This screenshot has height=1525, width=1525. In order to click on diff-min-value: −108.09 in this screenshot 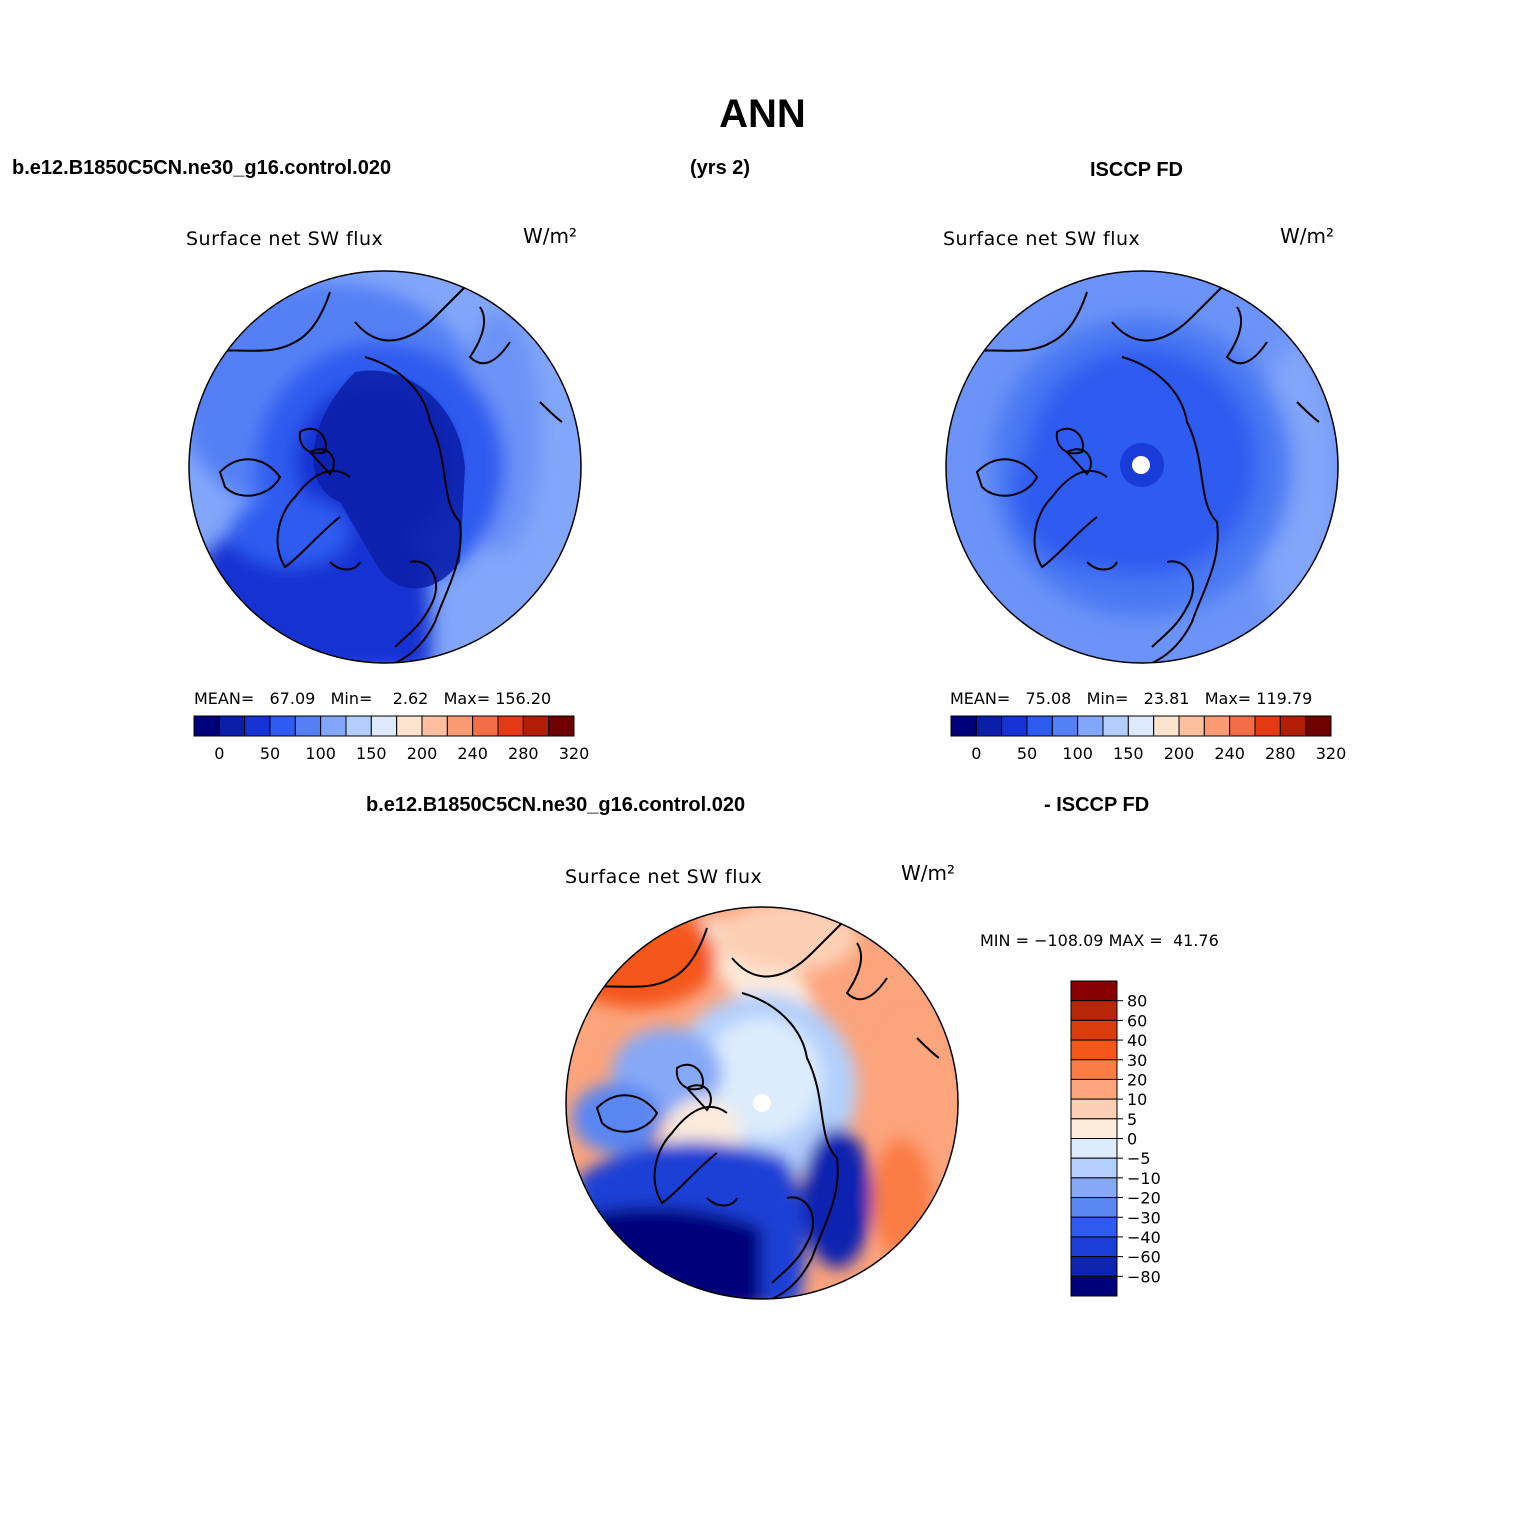, I will do `click(1069, 940)`.